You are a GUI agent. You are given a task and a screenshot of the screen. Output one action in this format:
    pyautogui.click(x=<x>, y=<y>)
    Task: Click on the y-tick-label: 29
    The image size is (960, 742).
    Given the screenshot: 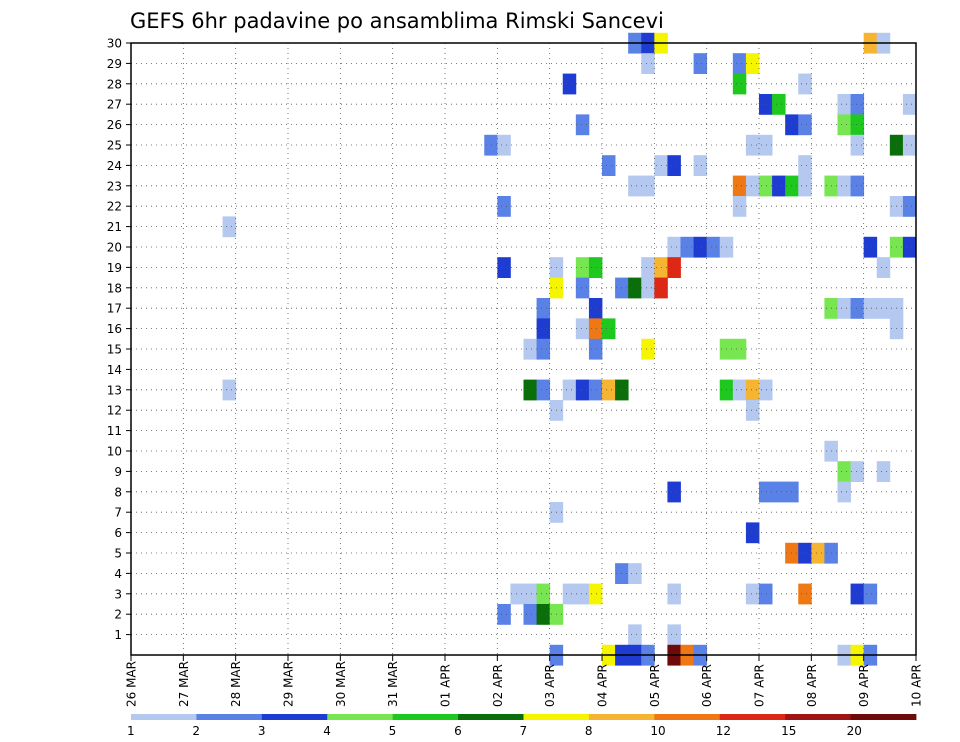 What is the action you would take?
    pyautogui.click(x=114, y=64)
    